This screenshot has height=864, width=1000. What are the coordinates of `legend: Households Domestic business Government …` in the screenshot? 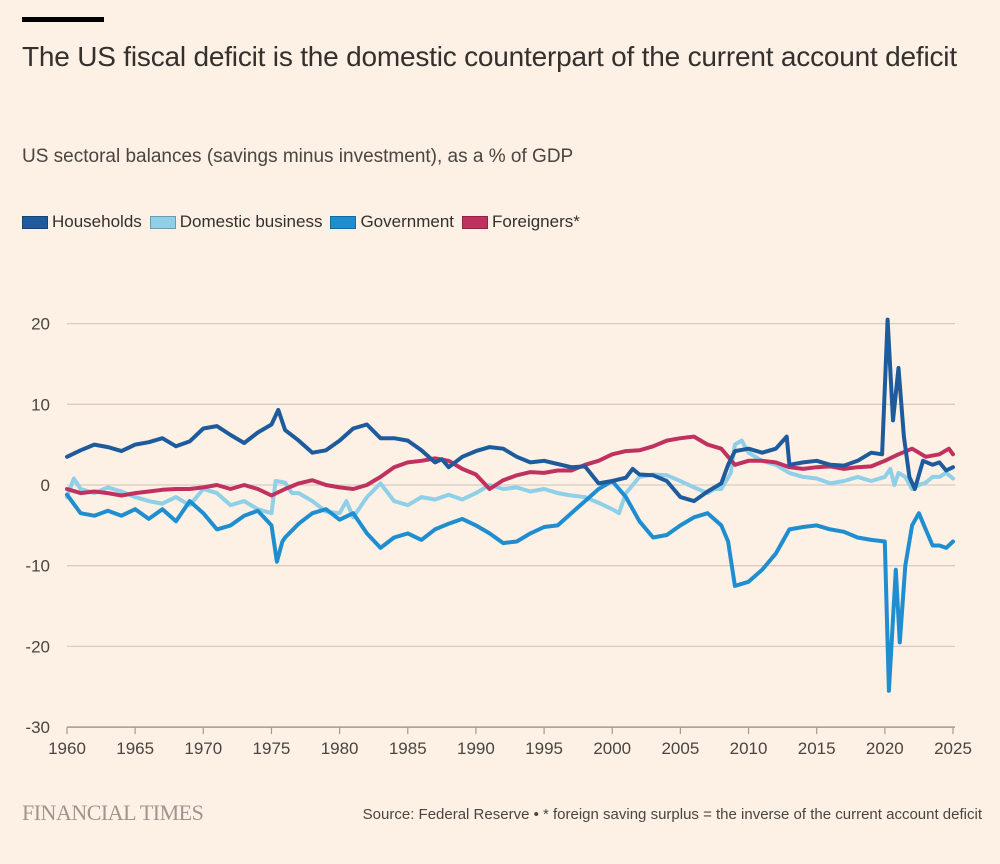 It's located at (305, 222).